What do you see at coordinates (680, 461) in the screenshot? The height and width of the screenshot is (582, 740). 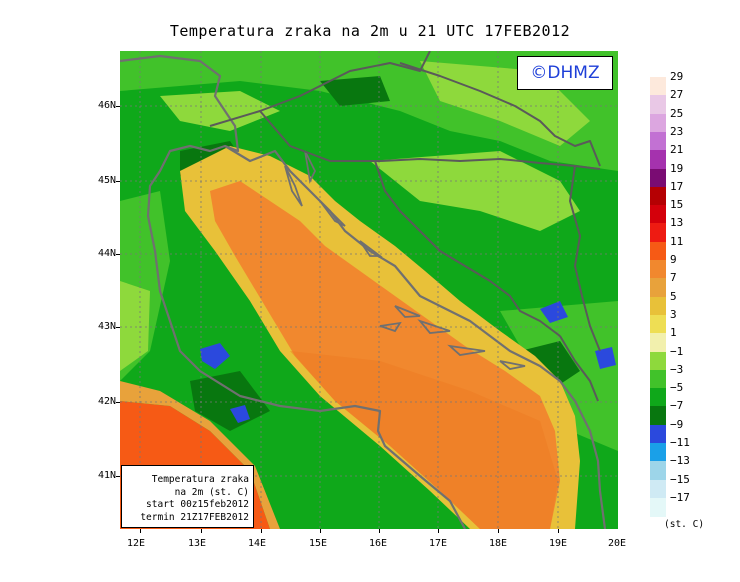 I see `legend-label: −13` at bounding box center [680, 461].